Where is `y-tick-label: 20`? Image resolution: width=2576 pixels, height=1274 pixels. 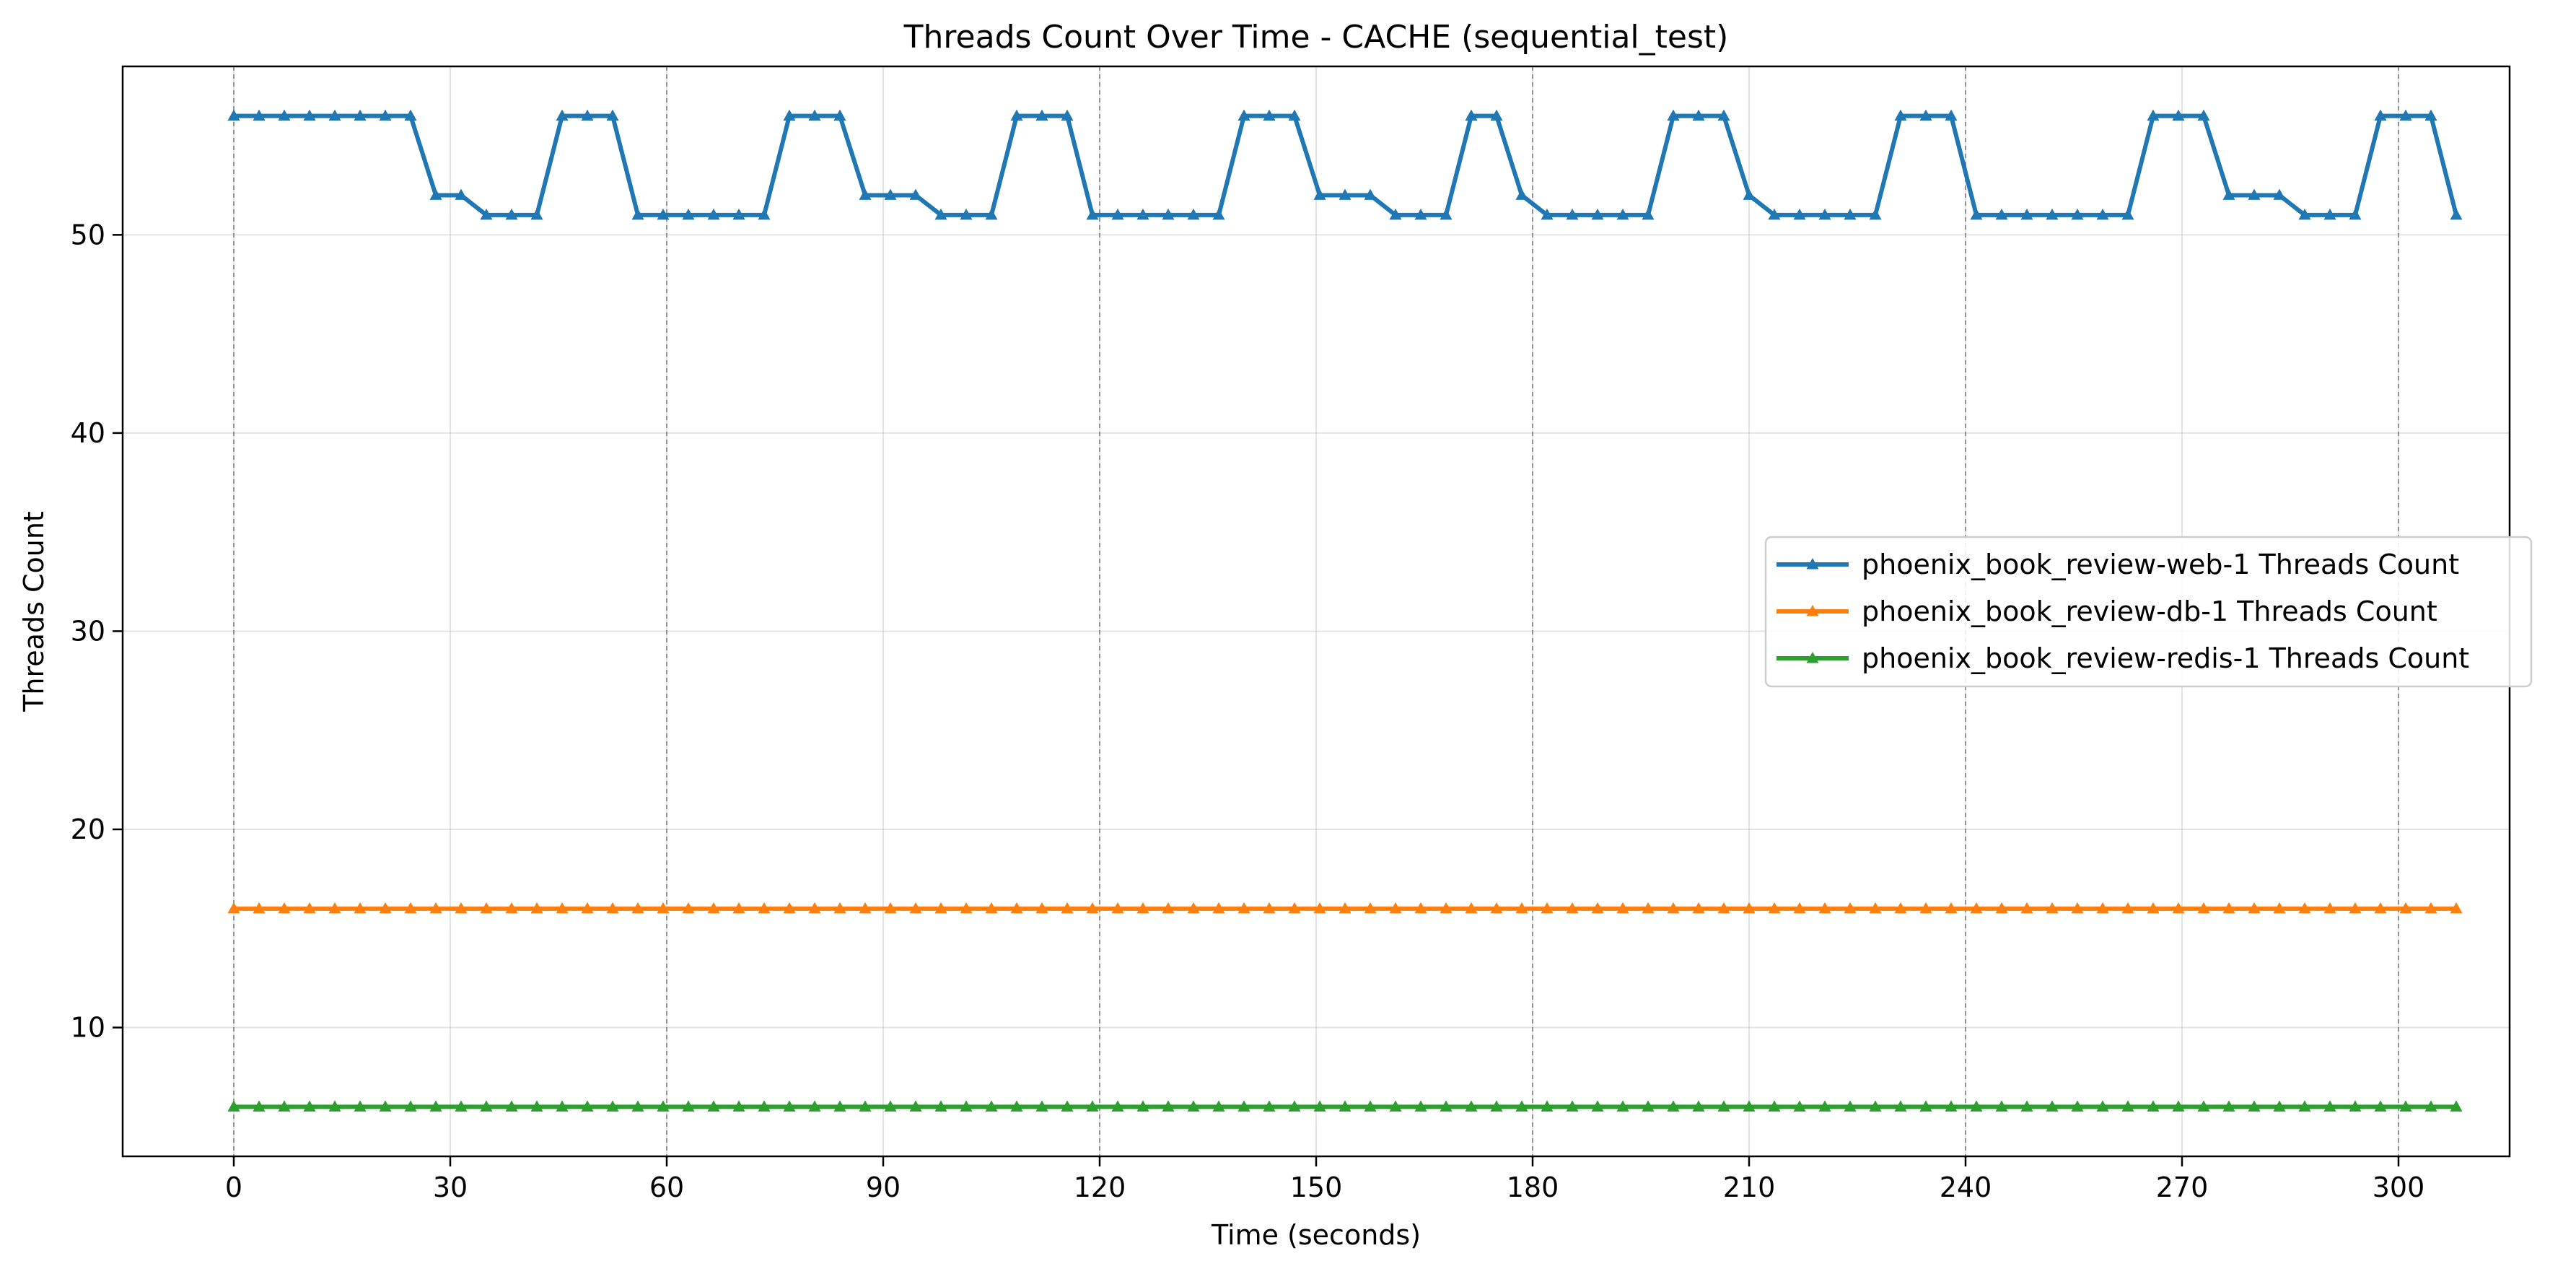
y-tick-label: 20 is located at coordinates (88, 829).